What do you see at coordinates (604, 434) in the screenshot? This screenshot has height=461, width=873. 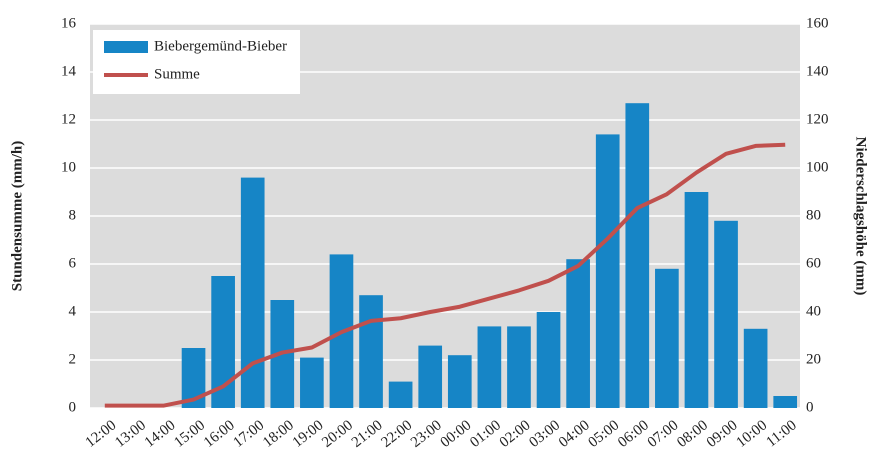 I see `x-tick-label: 05:00` at bounding box center [604, 434].